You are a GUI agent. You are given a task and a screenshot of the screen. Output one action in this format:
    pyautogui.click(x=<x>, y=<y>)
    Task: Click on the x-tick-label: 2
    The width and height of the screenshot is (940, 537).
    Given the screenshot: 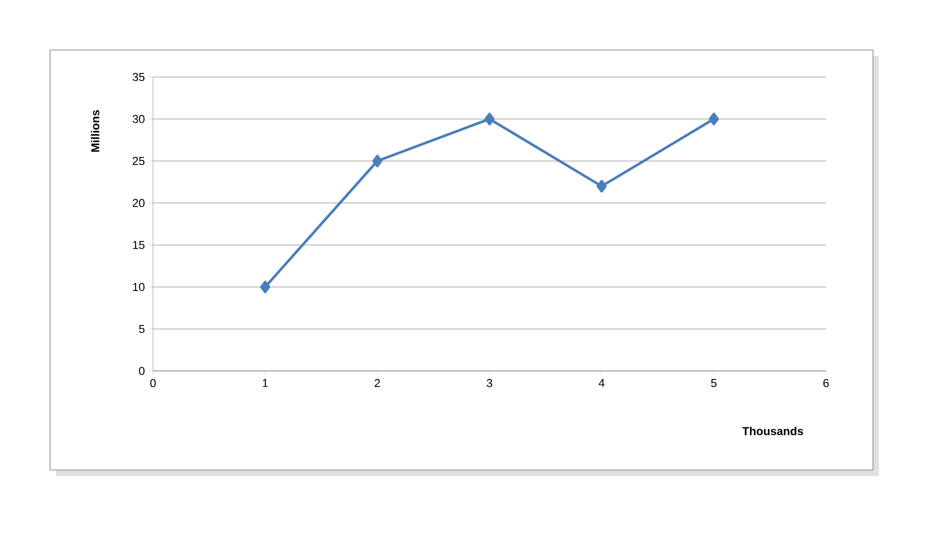 What is the action you would take?
    pyautogui.click(x=377, y=383)
    